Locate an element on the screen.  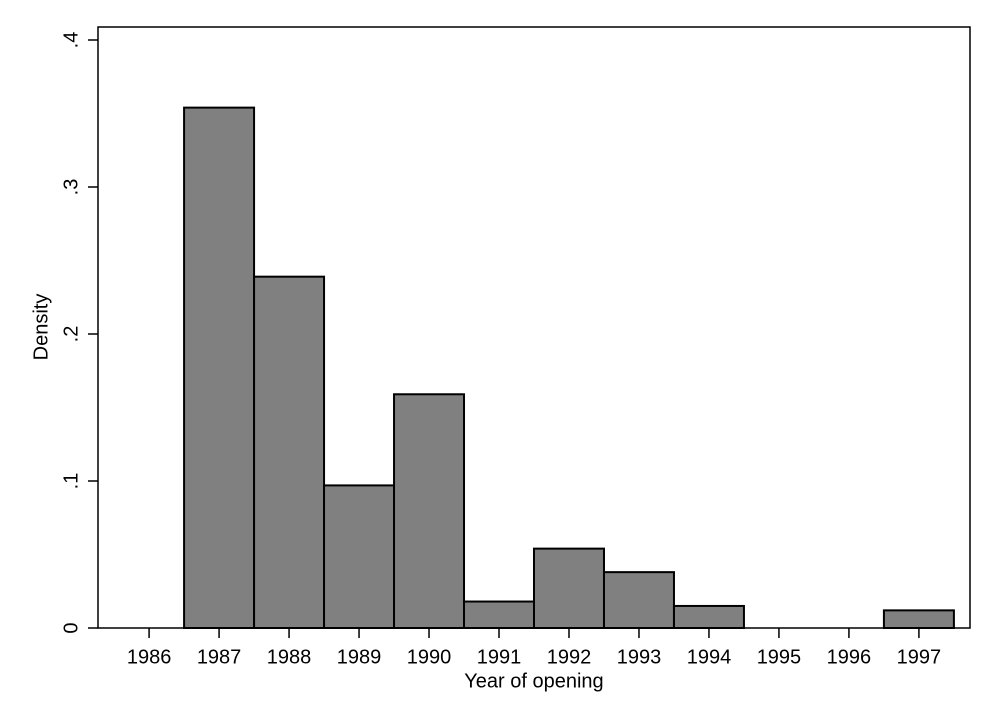
y-tick-label: .3 is located at coordinates (71, 187).